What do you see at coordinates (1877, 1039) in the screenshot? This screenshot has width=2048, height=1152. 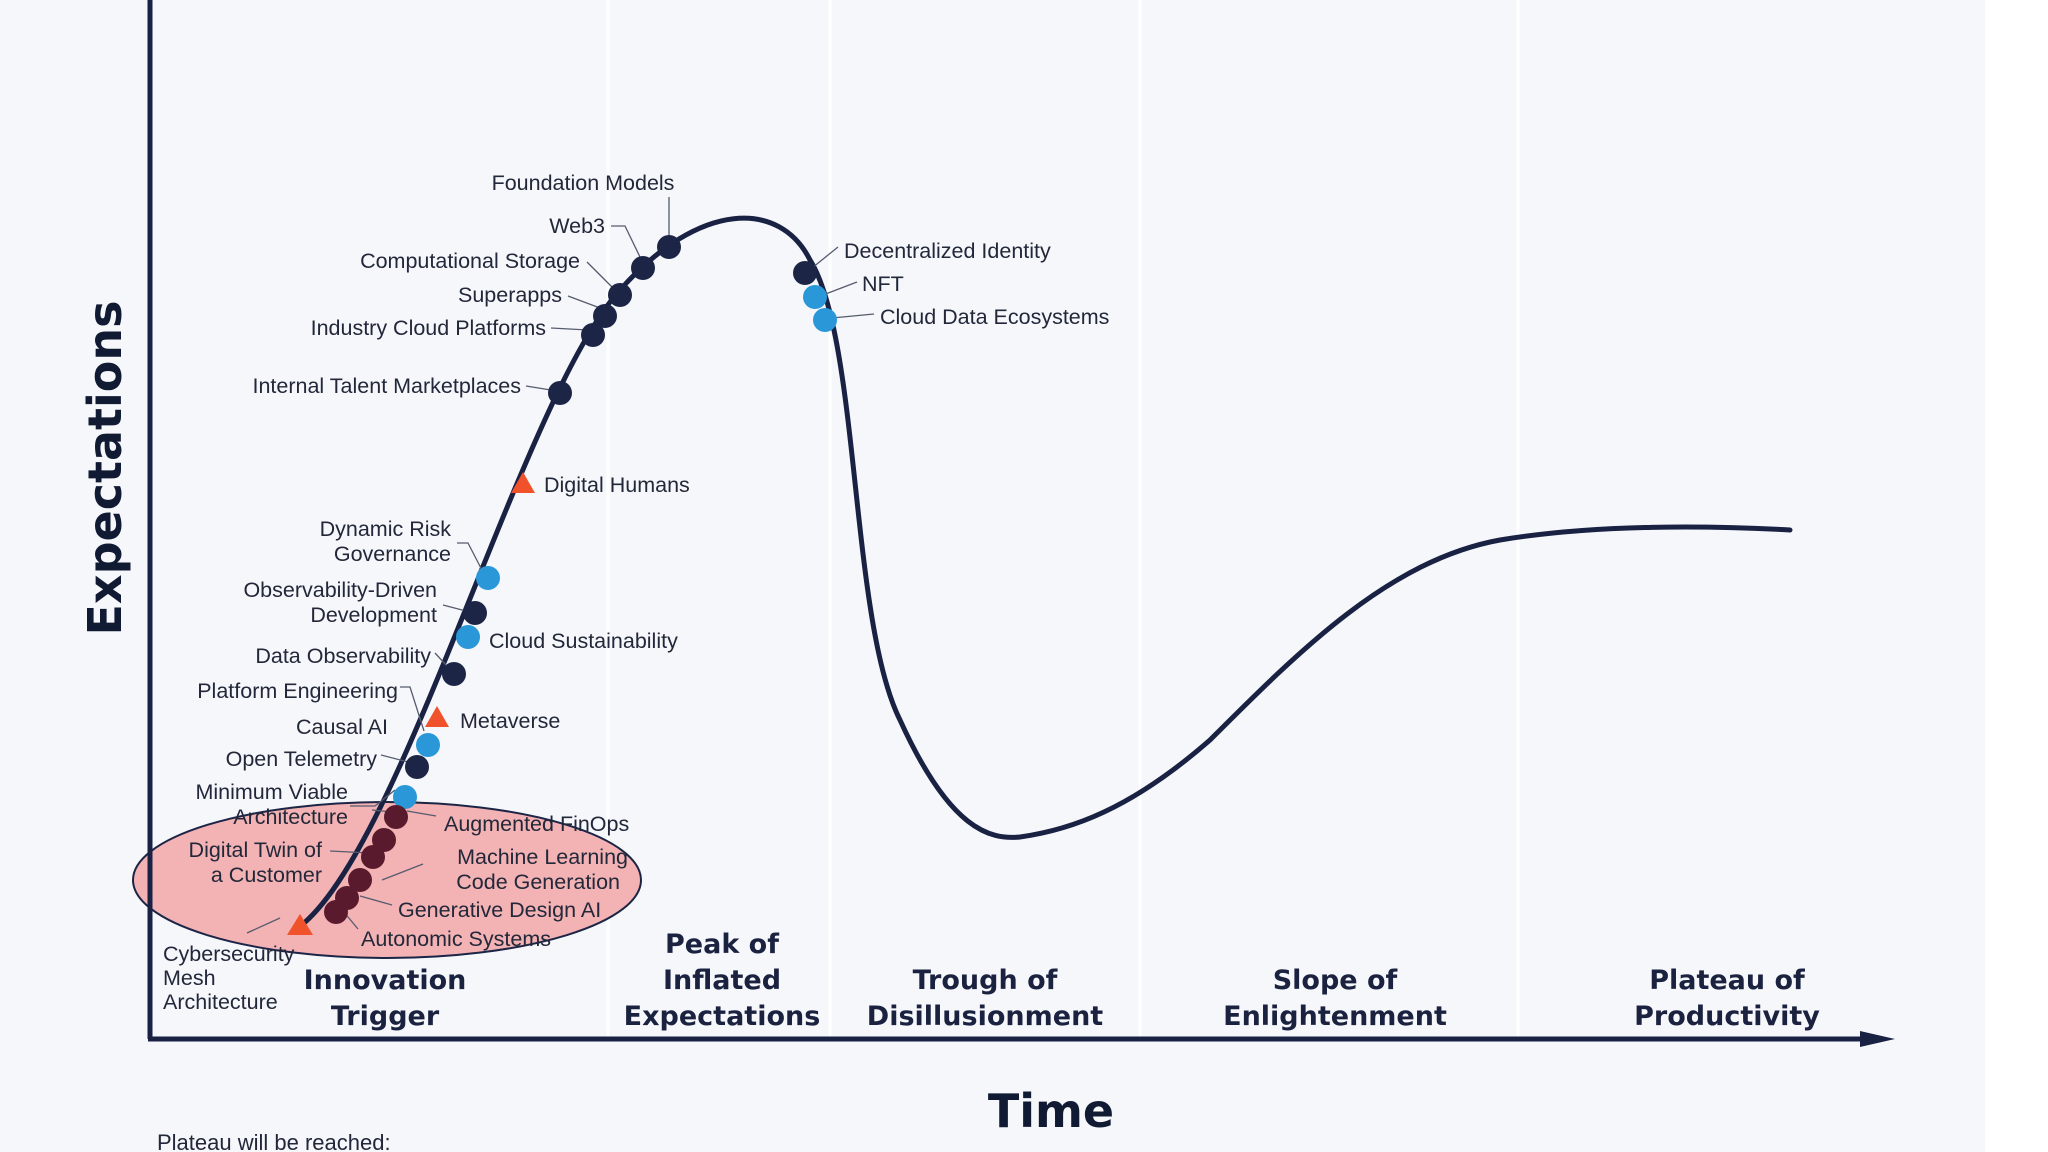 I see `x-axis-arrow` at bounding box center [1877, 1039].